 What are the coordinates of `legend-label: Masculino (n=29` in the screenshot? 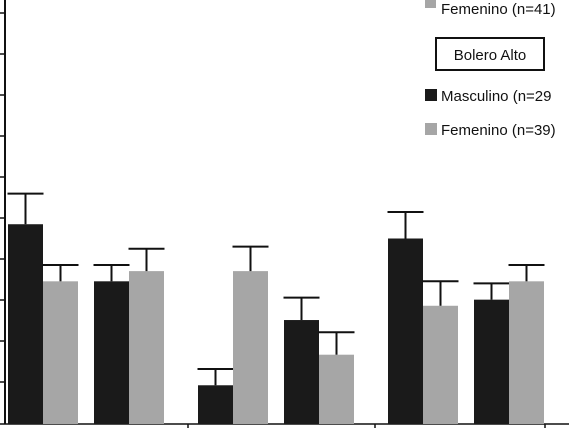 It's located at (496, 96).